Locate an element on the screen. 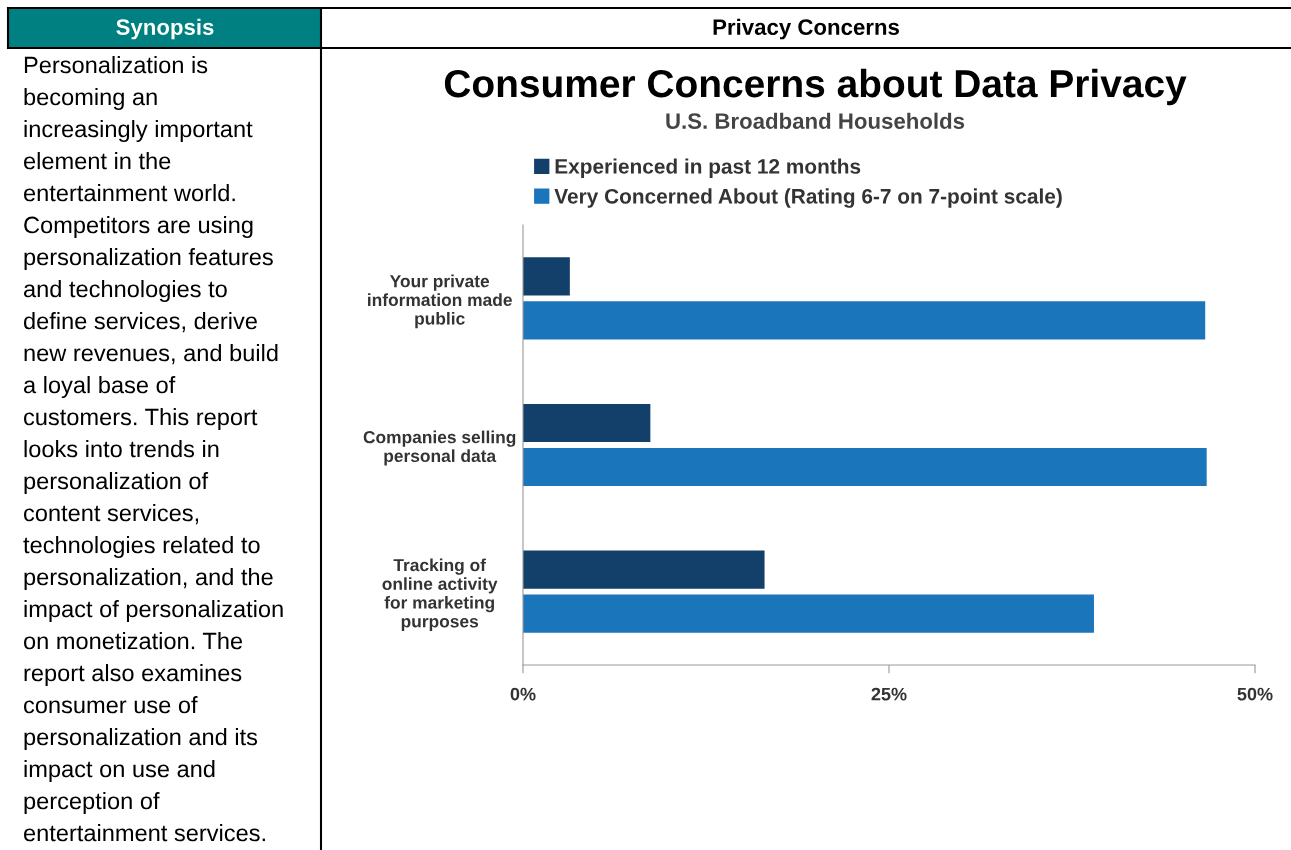 The height and width of the screenshot is (850, 1291). text: entertainment services. is located at coordinates (144, 832).